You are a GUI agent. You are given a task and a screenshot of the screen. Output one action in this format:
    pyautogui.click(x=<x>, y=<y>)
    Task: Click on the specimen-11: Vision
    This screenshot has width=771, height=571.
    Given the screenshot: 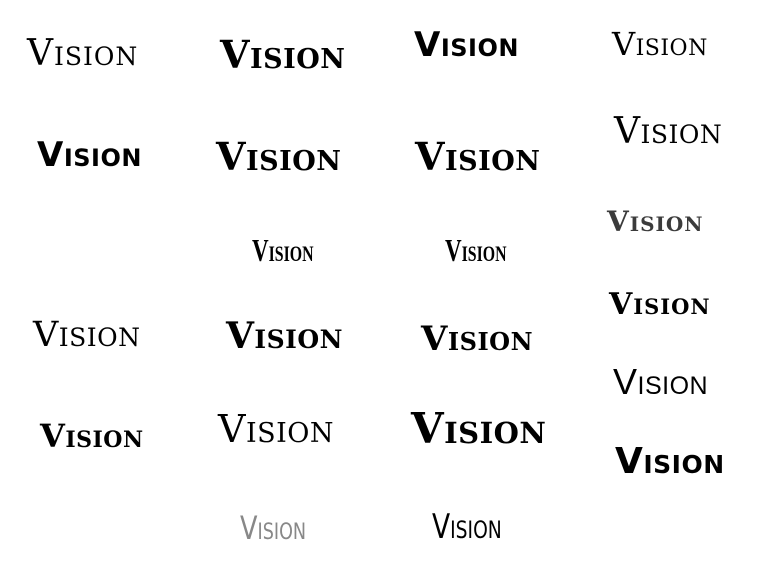 What is the action you would take?
    pyautogui.click(x=655, y=221)
    